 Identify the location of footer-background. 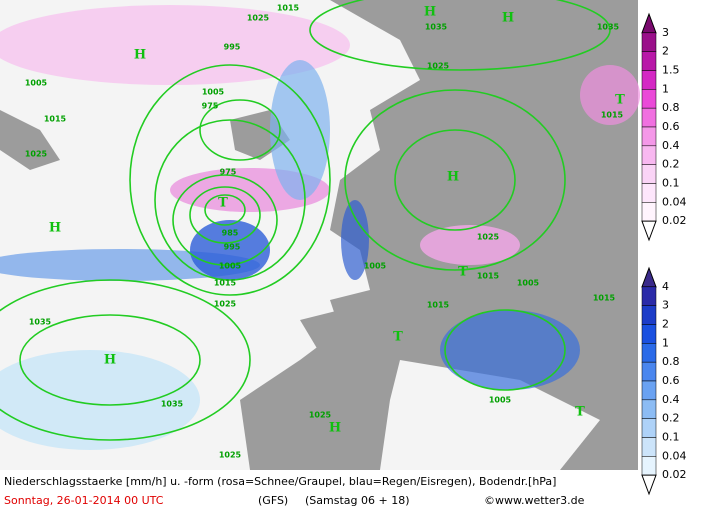
(319, 492).